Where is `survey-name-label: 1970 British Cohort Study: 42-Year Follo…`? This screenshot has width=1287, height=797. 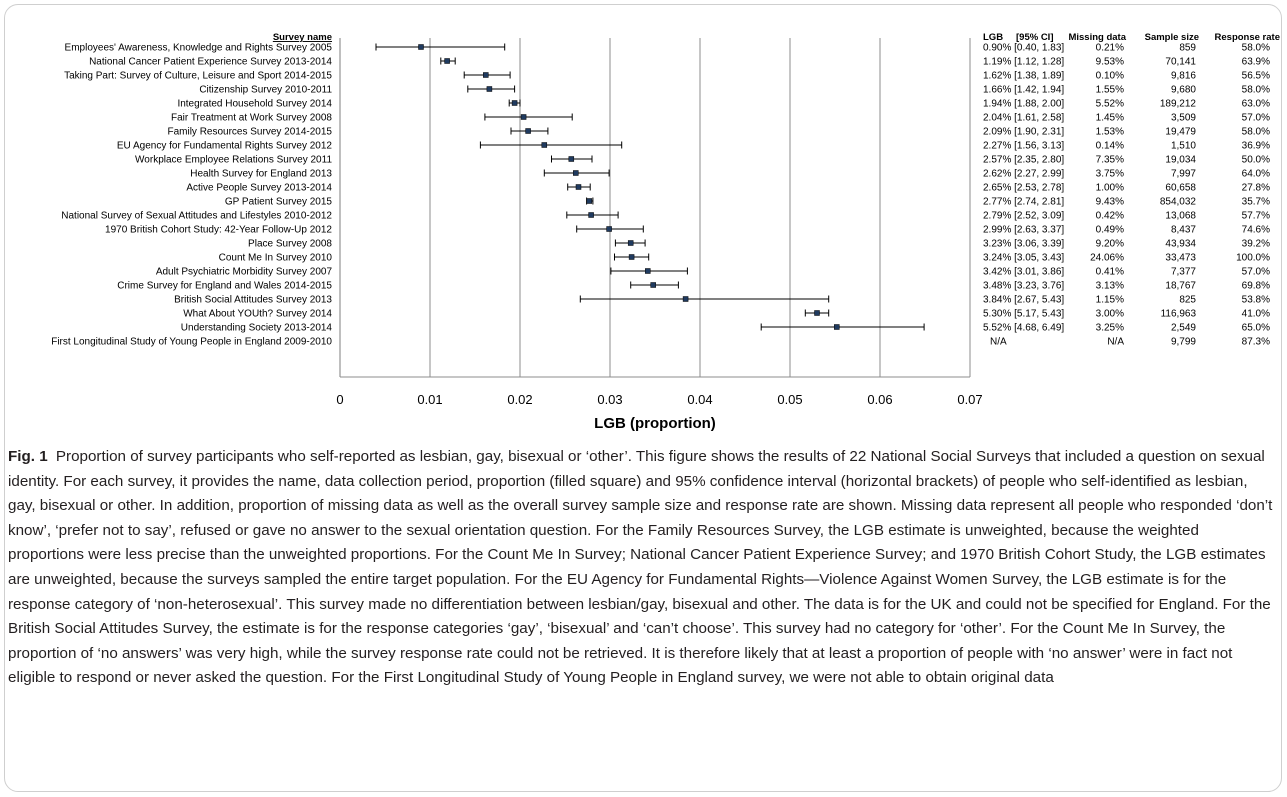 survey-name-label: 1970 British Cohort Study: 42-Year Follo… is located at coordinates (218, 230).